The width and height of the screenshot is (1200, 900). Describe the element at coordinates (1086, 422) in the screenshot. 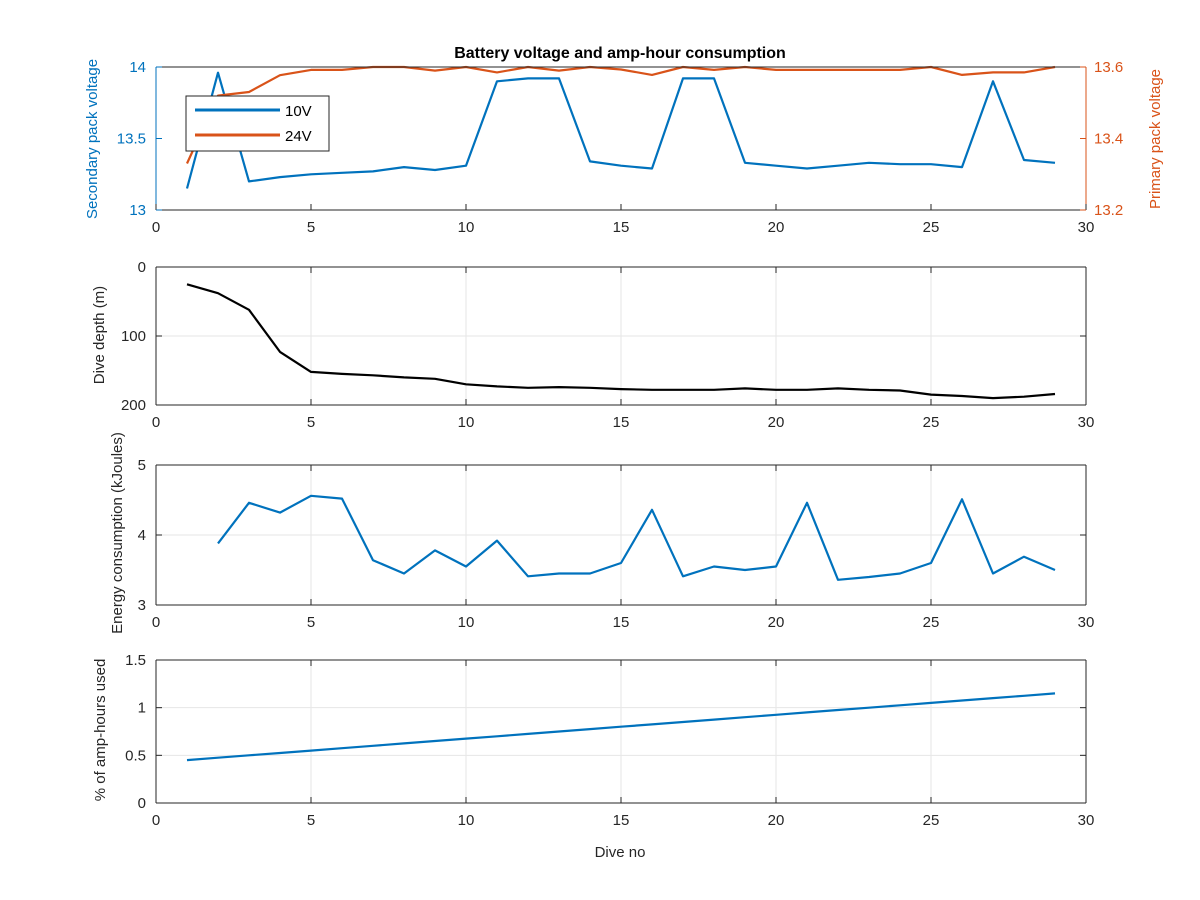

I see `depth-x-tick-label: 30` at that location.